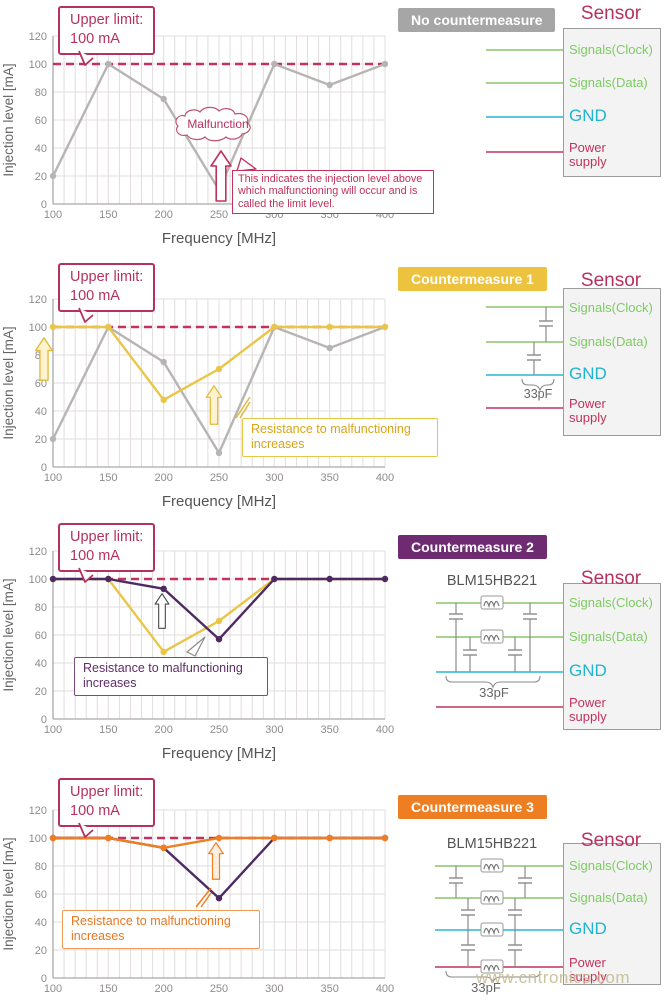  Describe the element at coordinates (553, 977) in the screenshot. I see `watermark: www.cntronics.com` at that location.